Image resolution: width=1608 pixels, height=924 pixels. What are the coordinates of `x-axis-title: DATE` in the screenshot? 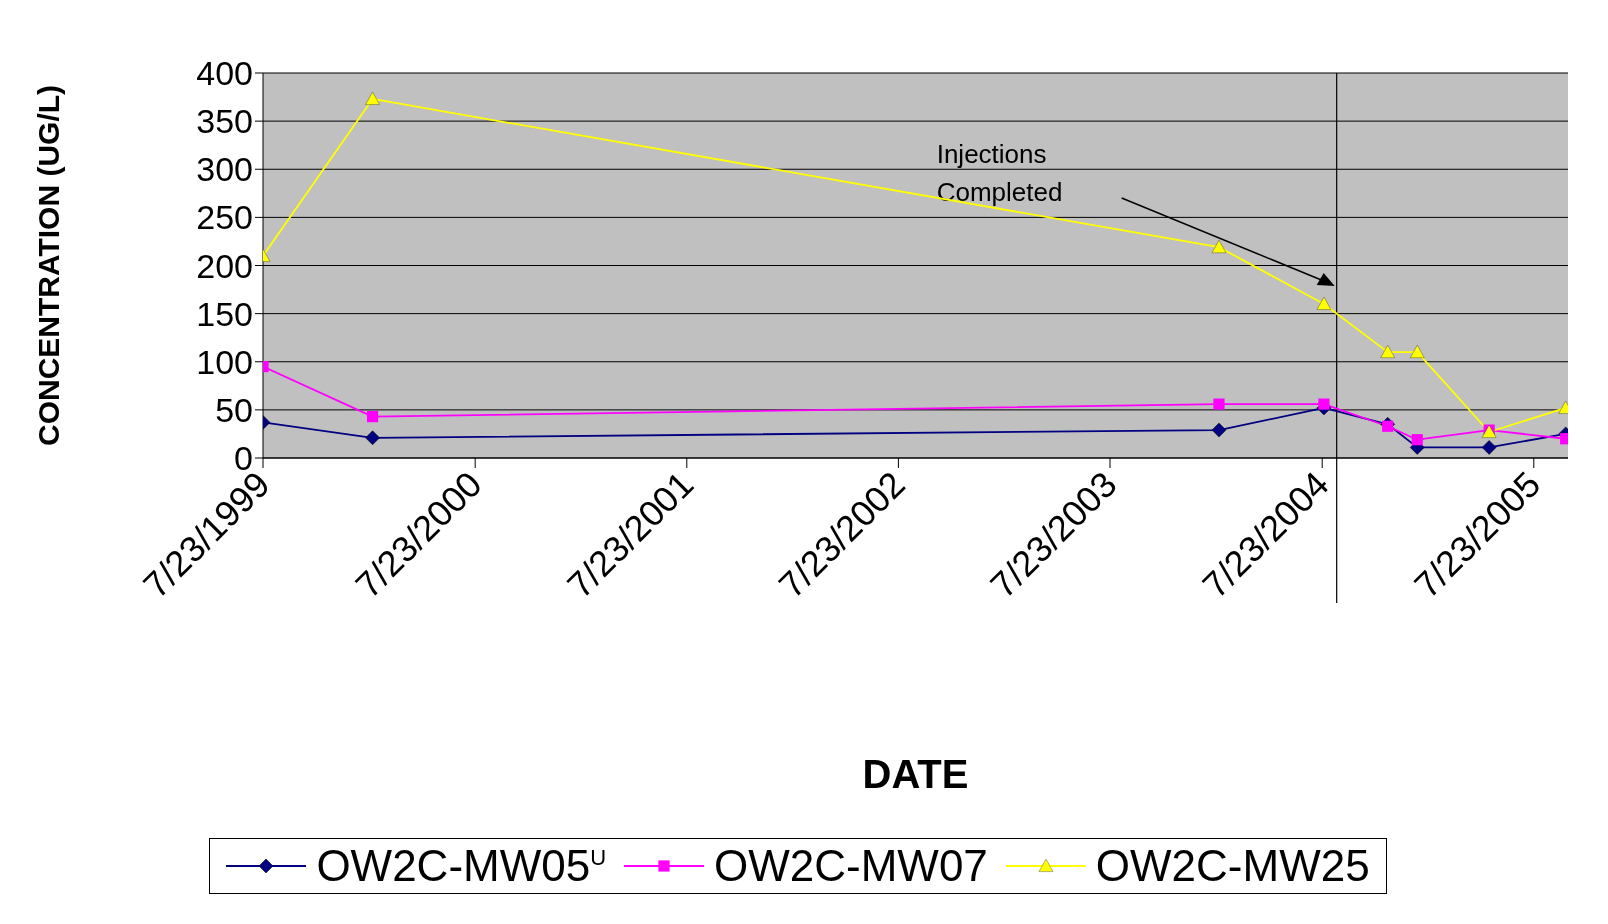 It's located at (915, 774).